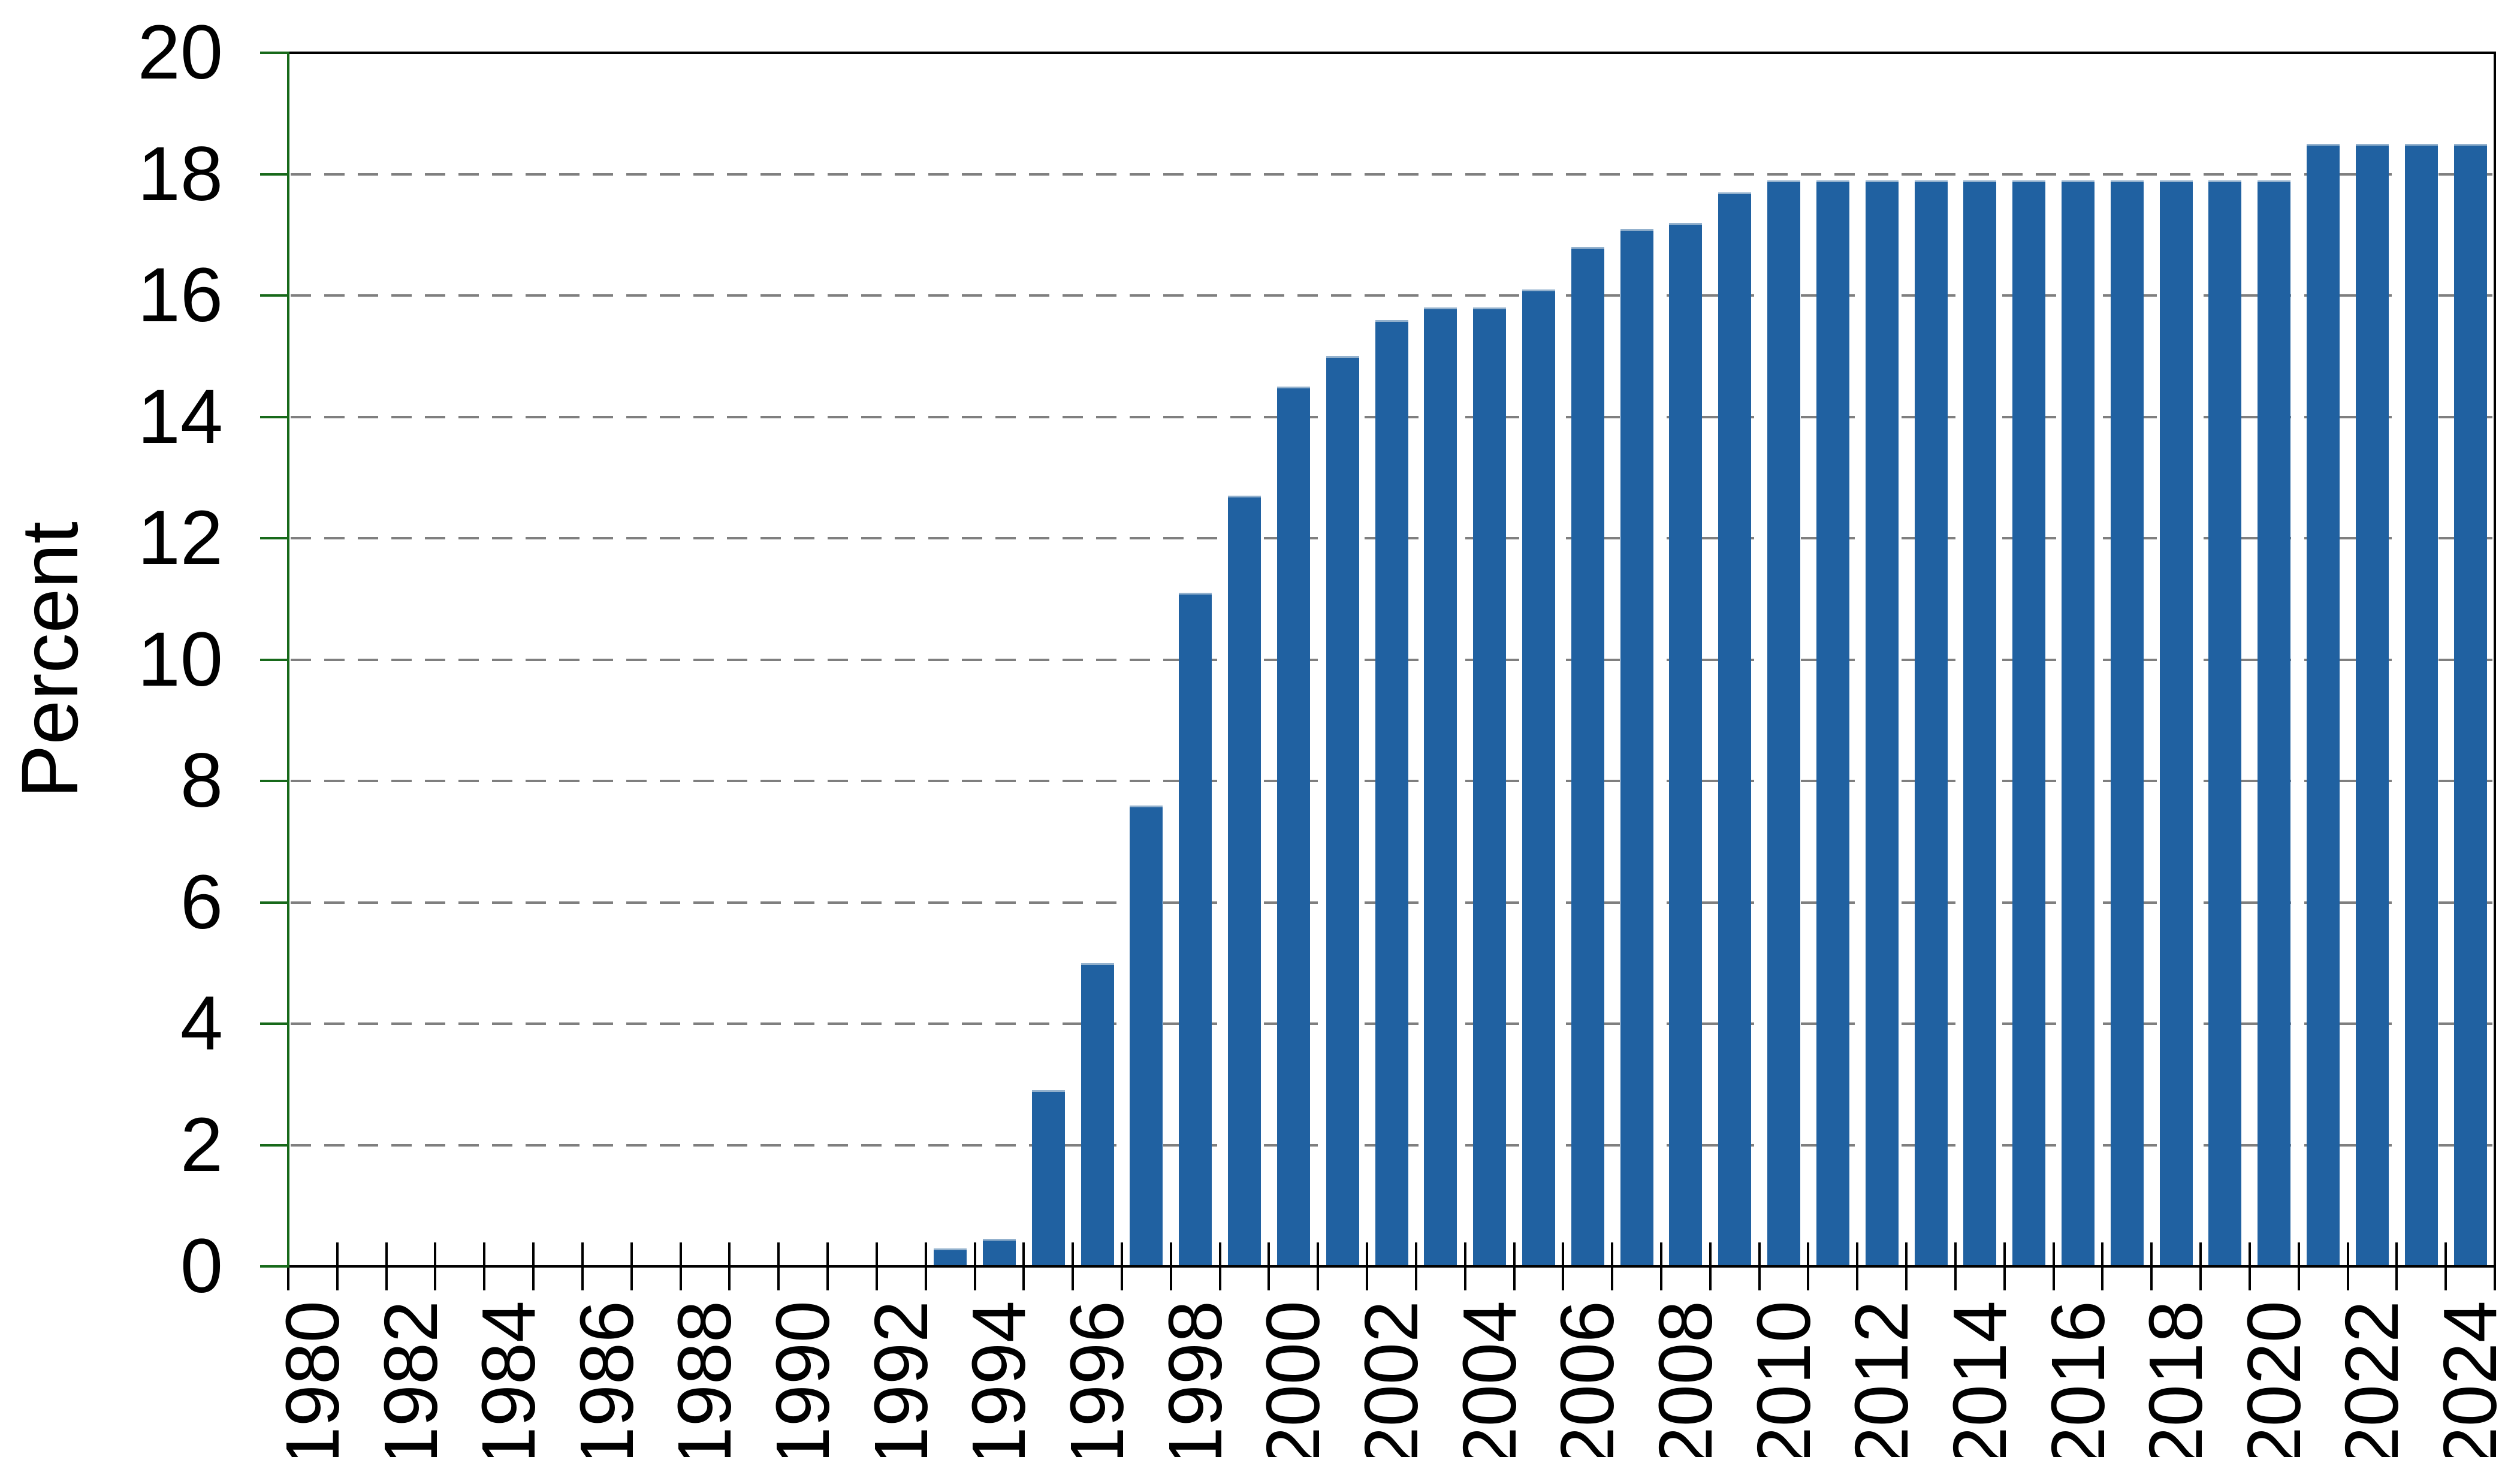  Describe the element at coordinates (180, 295) in the screenshot. I see `y-tick-label-16: 16` at that location.